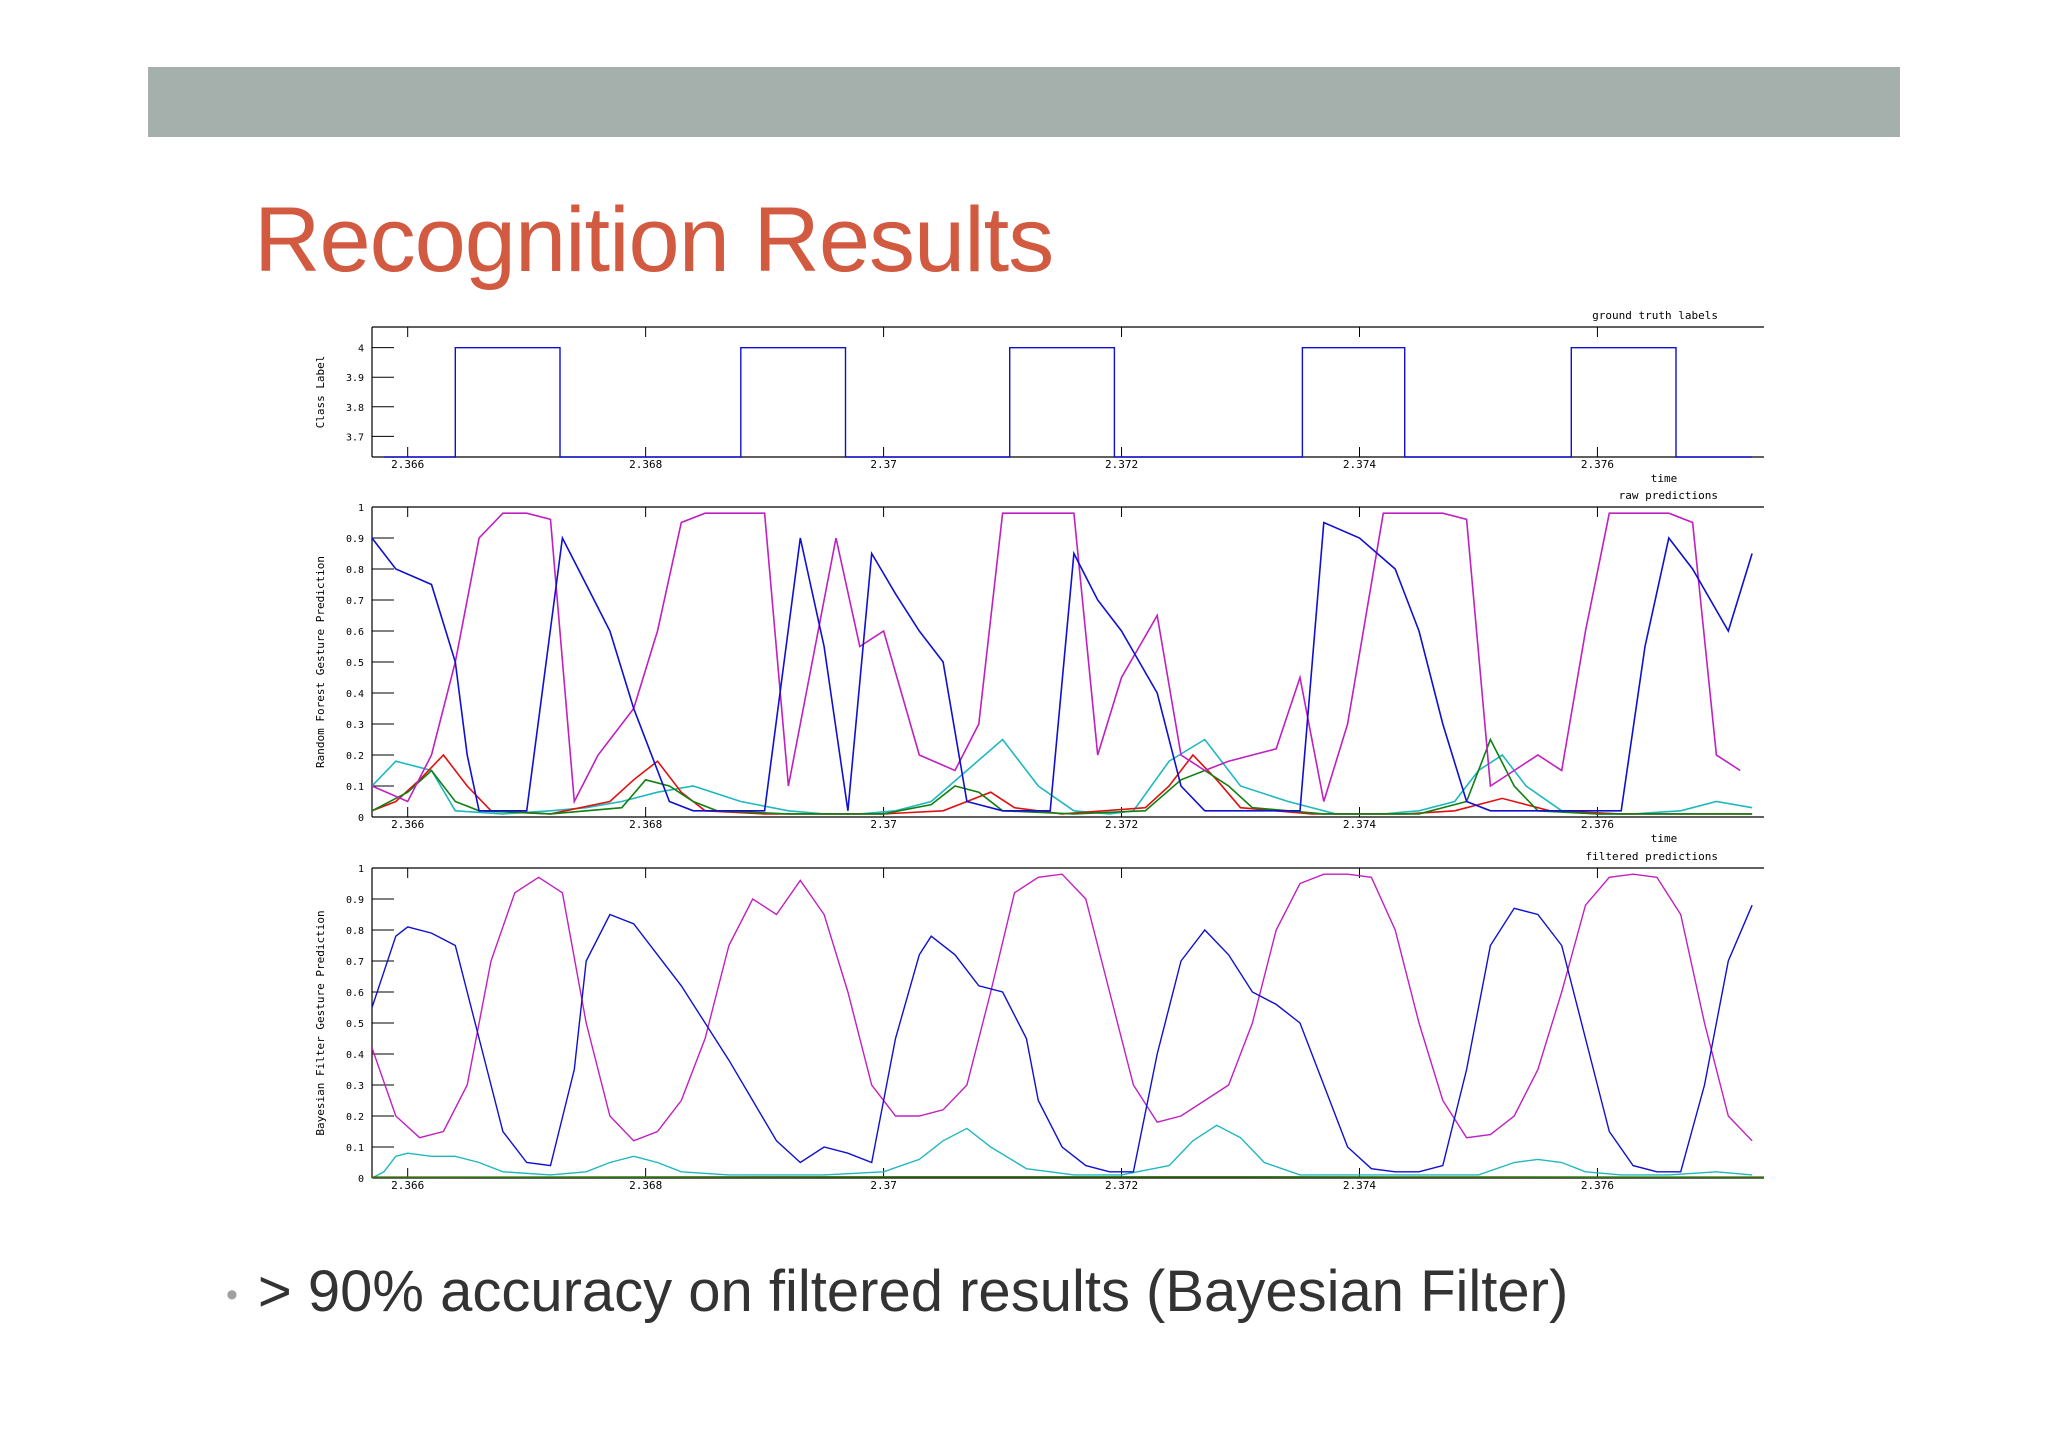 This screenshot has height=1447, width=2048. I want to click on header-band, so click(1024, 102).